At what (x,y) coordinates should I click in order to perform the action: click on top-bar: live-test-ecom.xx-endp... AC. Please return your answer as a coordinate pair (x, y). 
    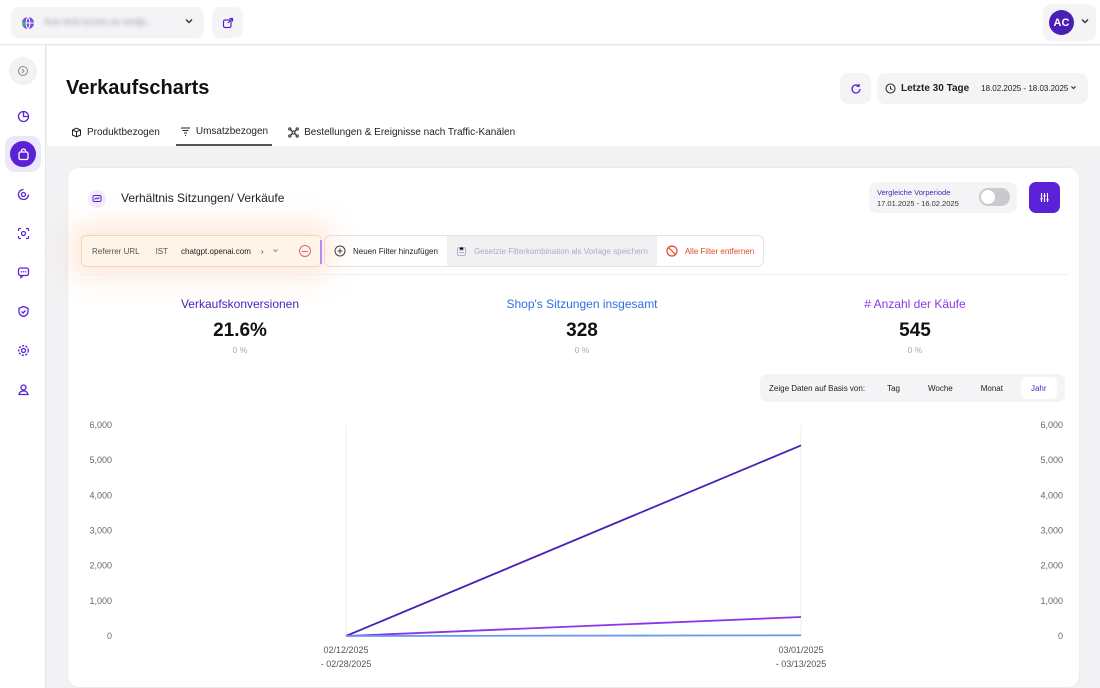
    Looking at the image, I should click on (550, 22).